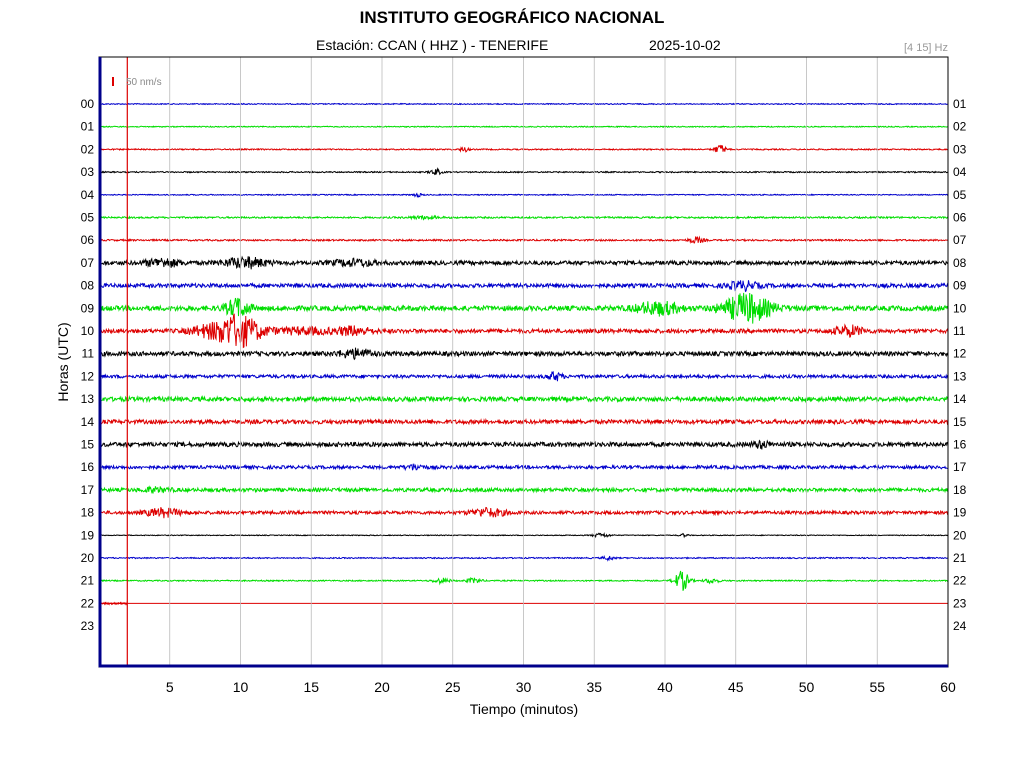 This screenshot has height=768, width=1024. What do you see at coordinates (88, 104) in the screenshot?
I see `hour-label-left: 00` at bounding box center [88, 104].